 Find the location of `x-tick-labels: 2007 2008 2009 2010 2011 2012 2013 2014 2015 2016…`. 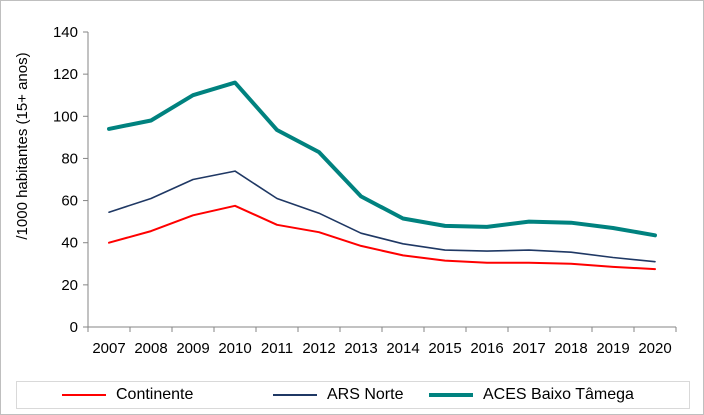

x-tick-labels: 2007 2008 2009 2010 2011 2012 2013 2014 2015 2016… is located at coordinates (381, 348).